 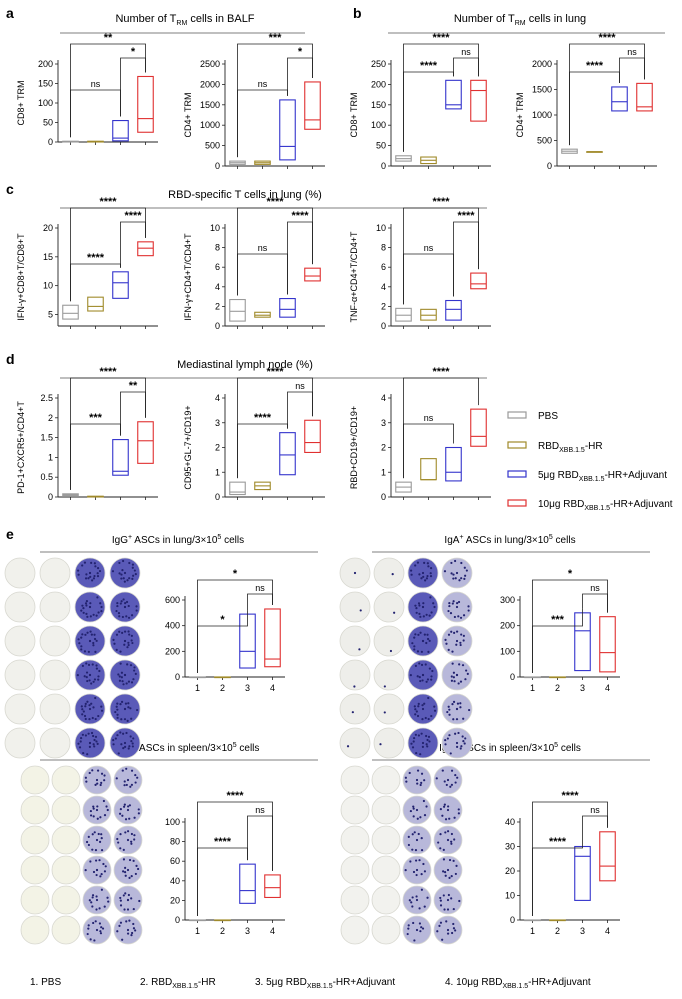 I want to click on y-tick-label: 8, so click(x=383, y=248).